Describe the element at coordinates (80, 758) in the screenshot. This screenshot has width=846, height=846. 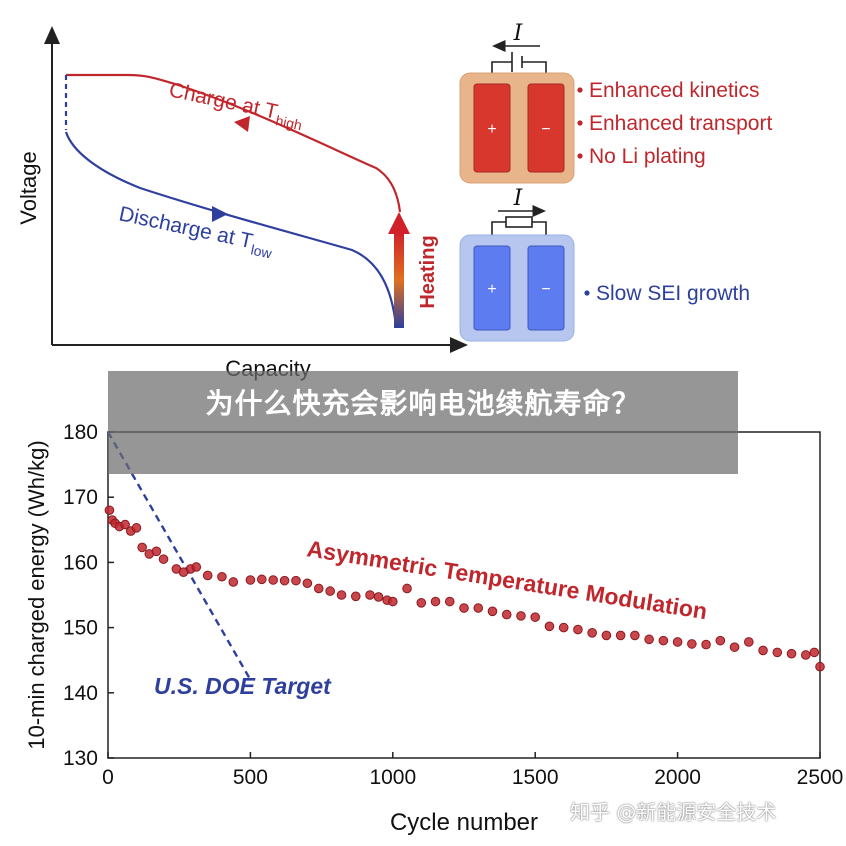
I see `y-tick-label: 130` at that location.